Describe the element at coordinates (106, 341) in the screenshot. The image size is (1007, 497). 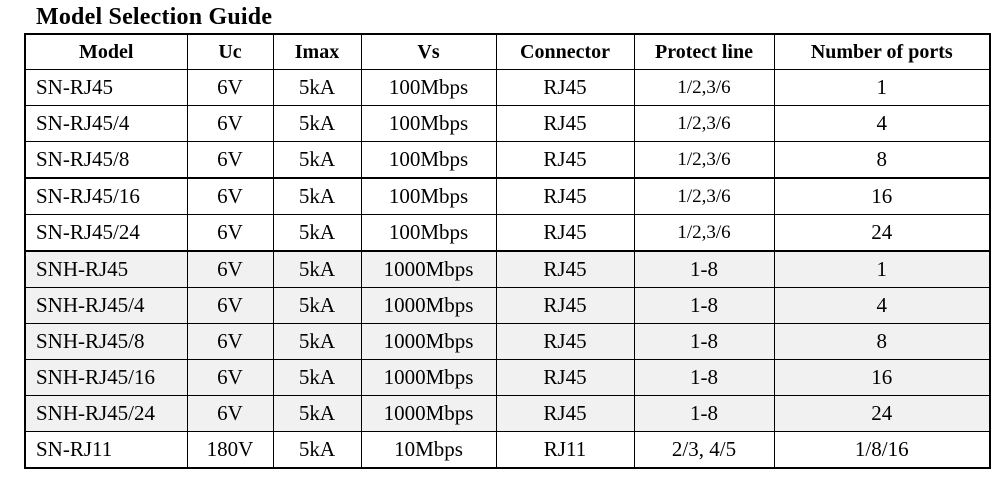
I see `table-cell-model: SNH-RJ45/8` at that location.